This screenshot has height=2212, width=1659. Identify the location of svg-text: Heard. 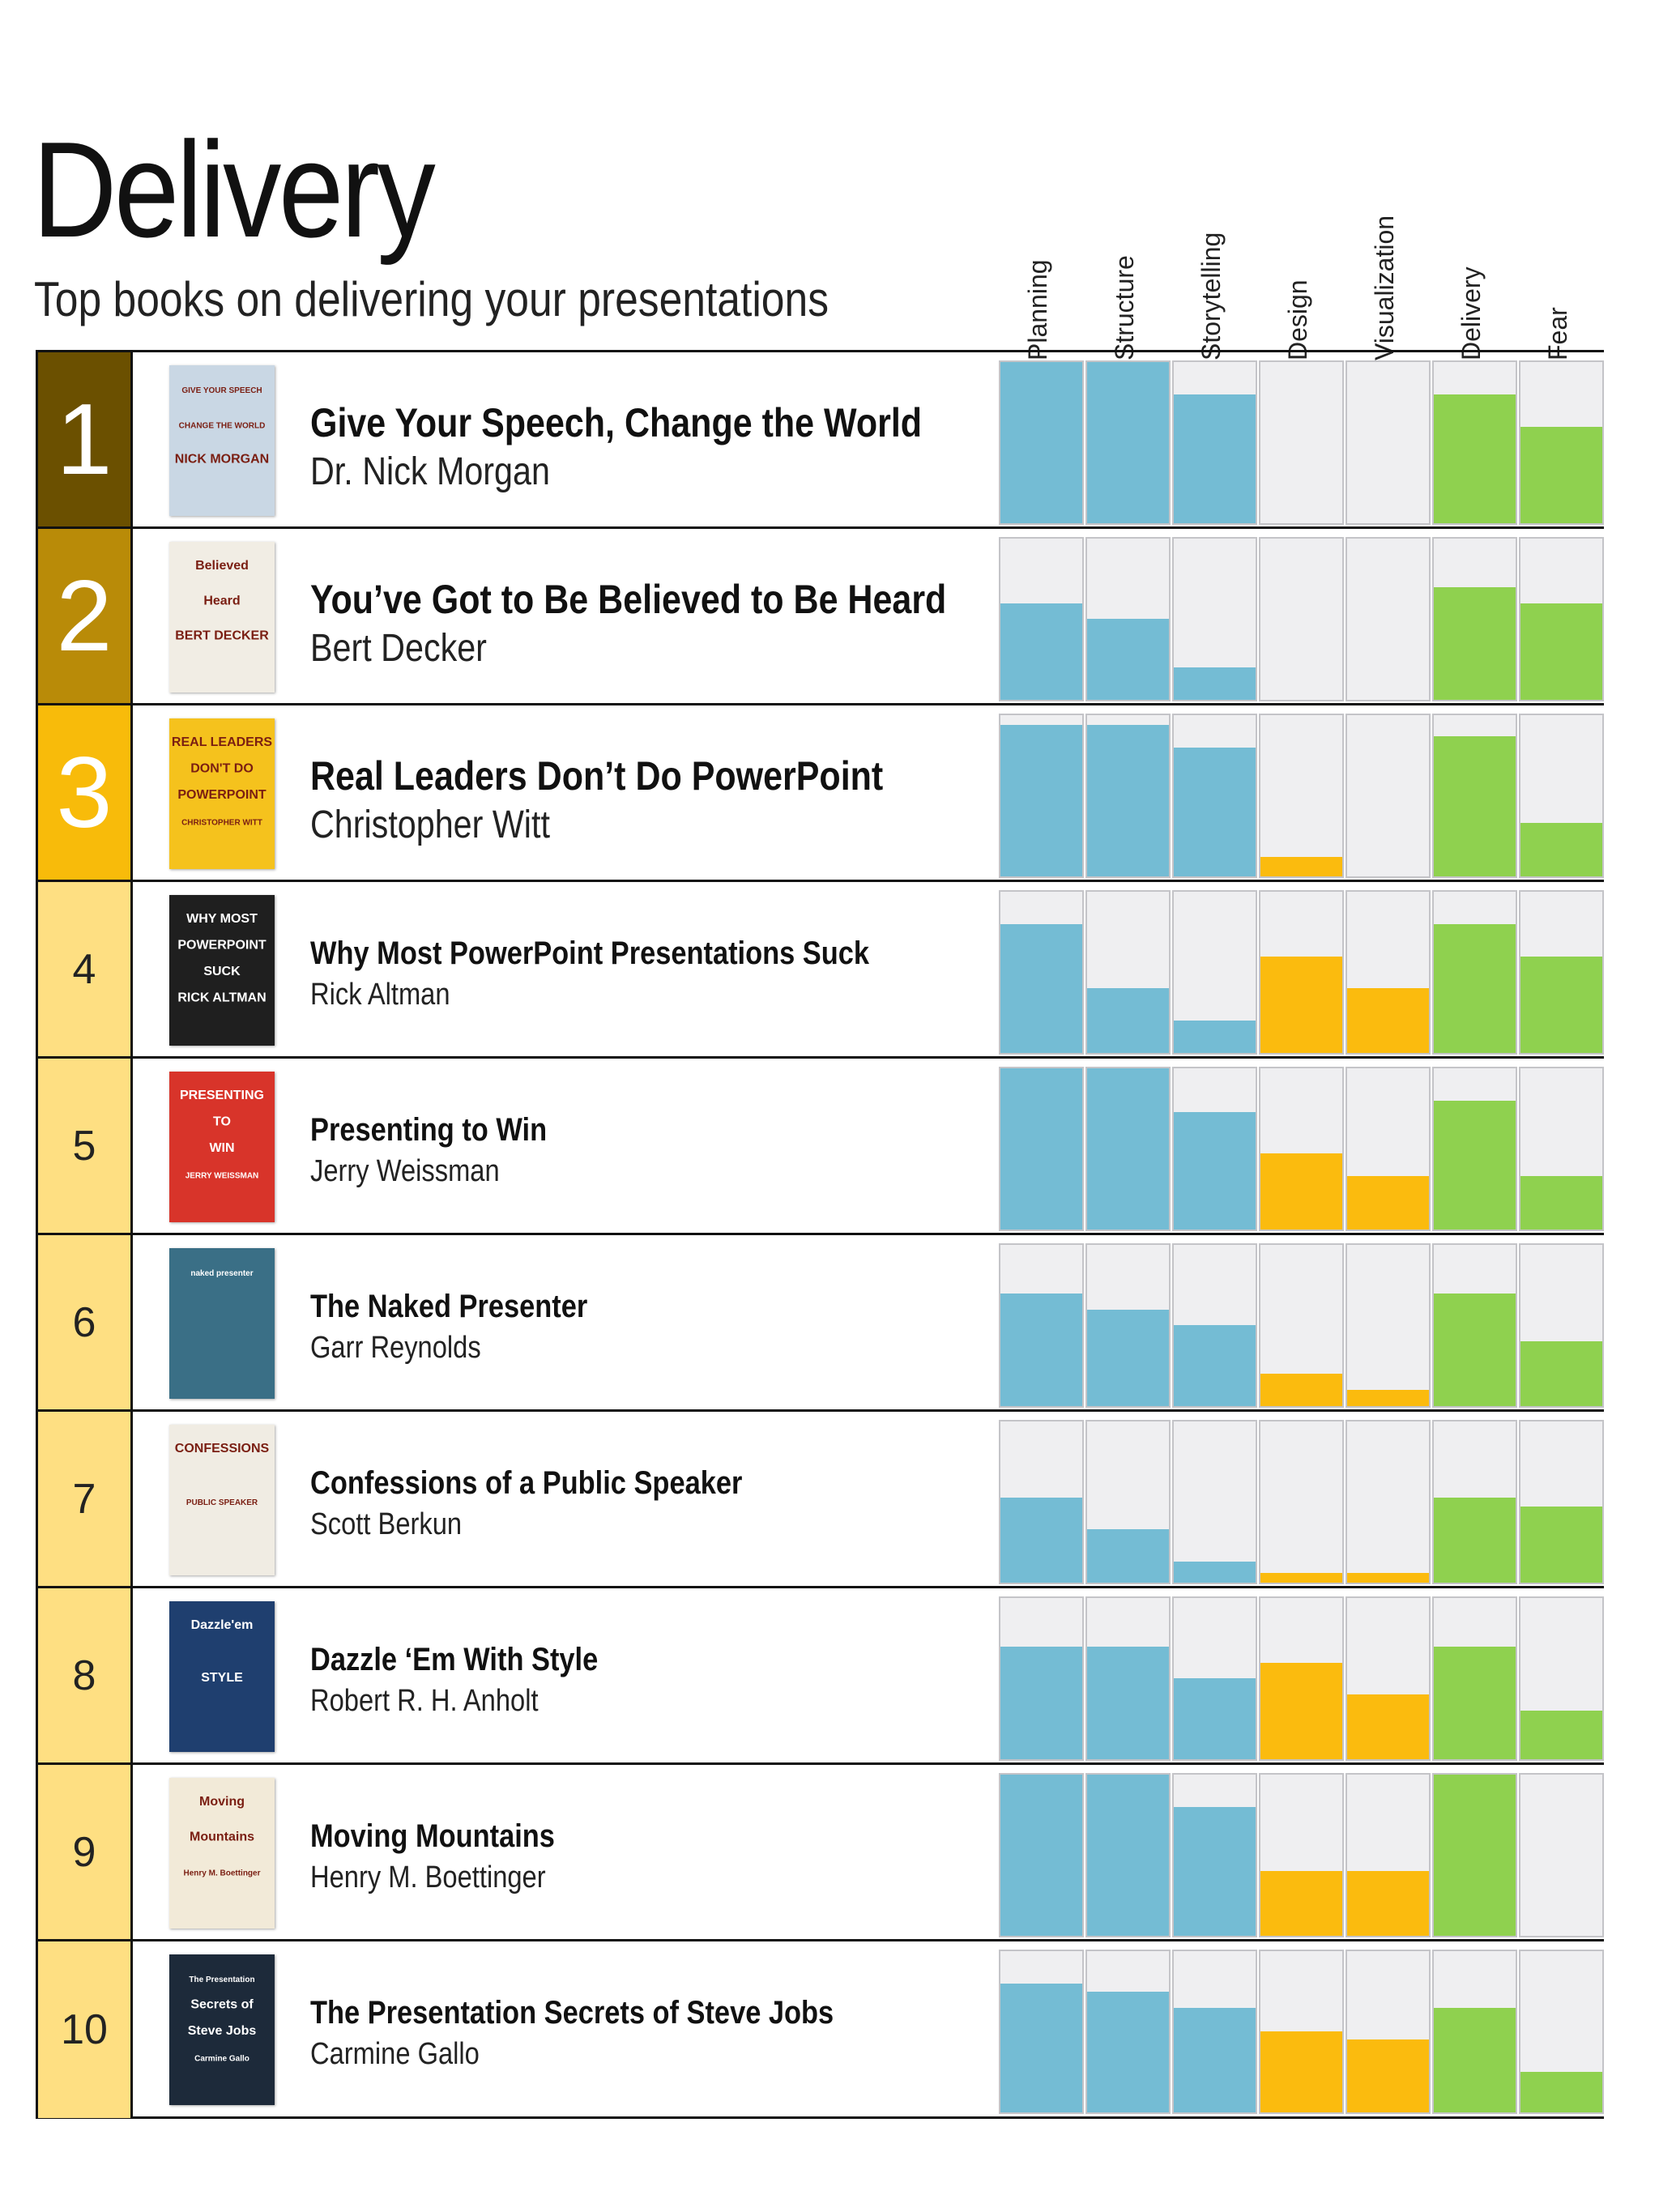
(221, 600).